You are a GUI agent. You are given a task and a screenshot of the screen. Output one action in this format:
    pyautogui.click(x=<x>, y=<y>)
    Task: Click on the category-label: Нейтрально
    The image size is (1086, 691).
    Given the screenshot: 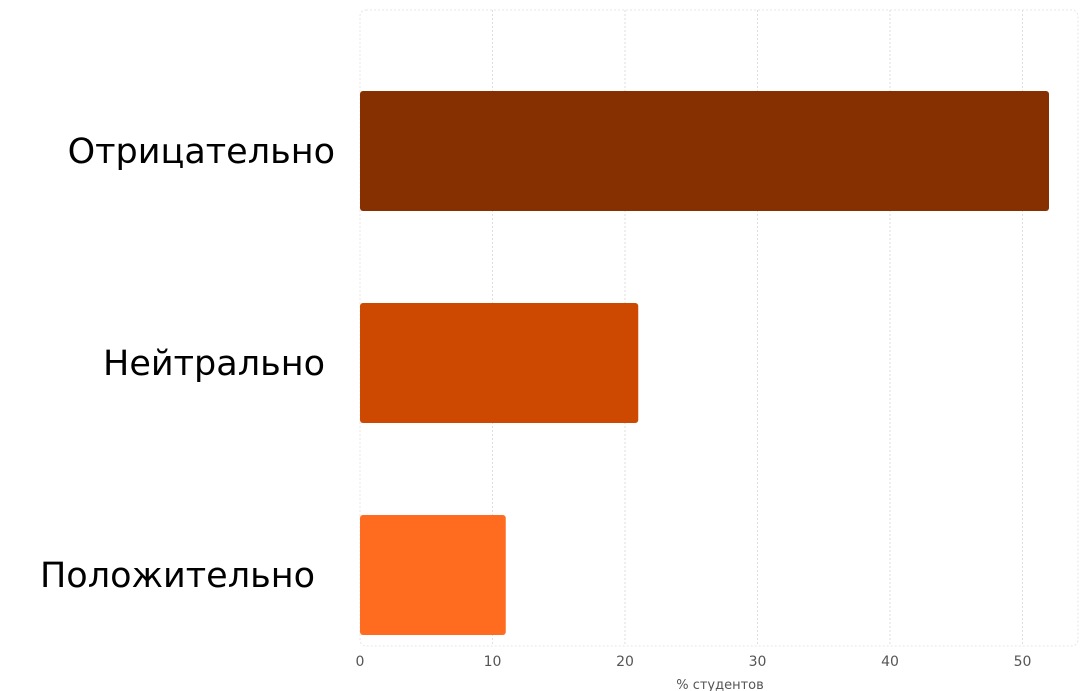 What is the action you would take?
    pyautogui.click(x=214, y=364)
    